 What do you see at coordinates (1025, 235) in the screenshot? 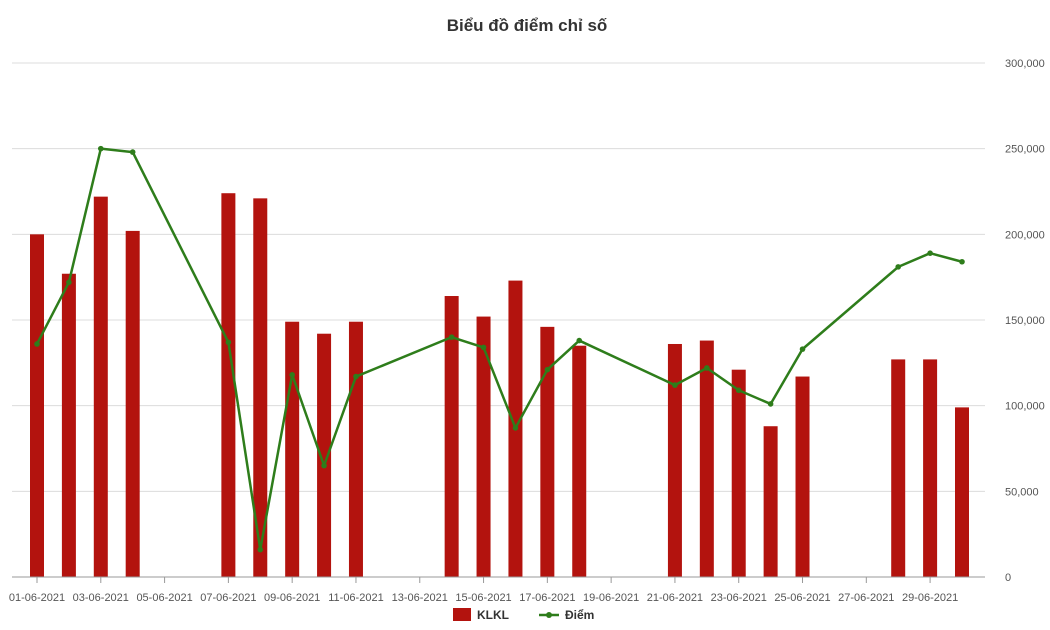
I see `y-tick-label: 200,000` at bounding box center [1025, 235].